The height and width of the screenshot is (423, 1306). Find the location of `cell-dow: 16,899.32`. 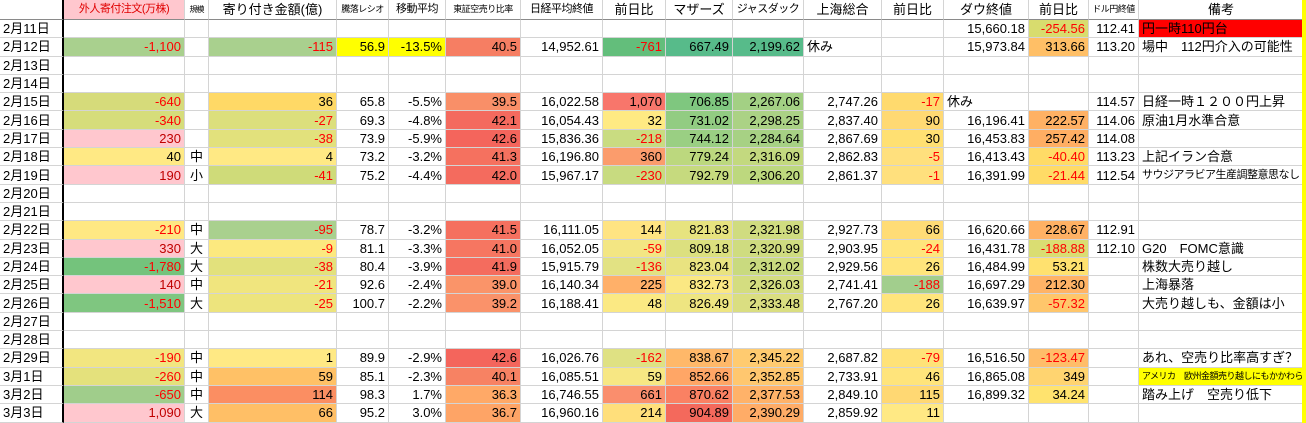

cell-dow: 16,899.32 is located at coordinates (986, 395).